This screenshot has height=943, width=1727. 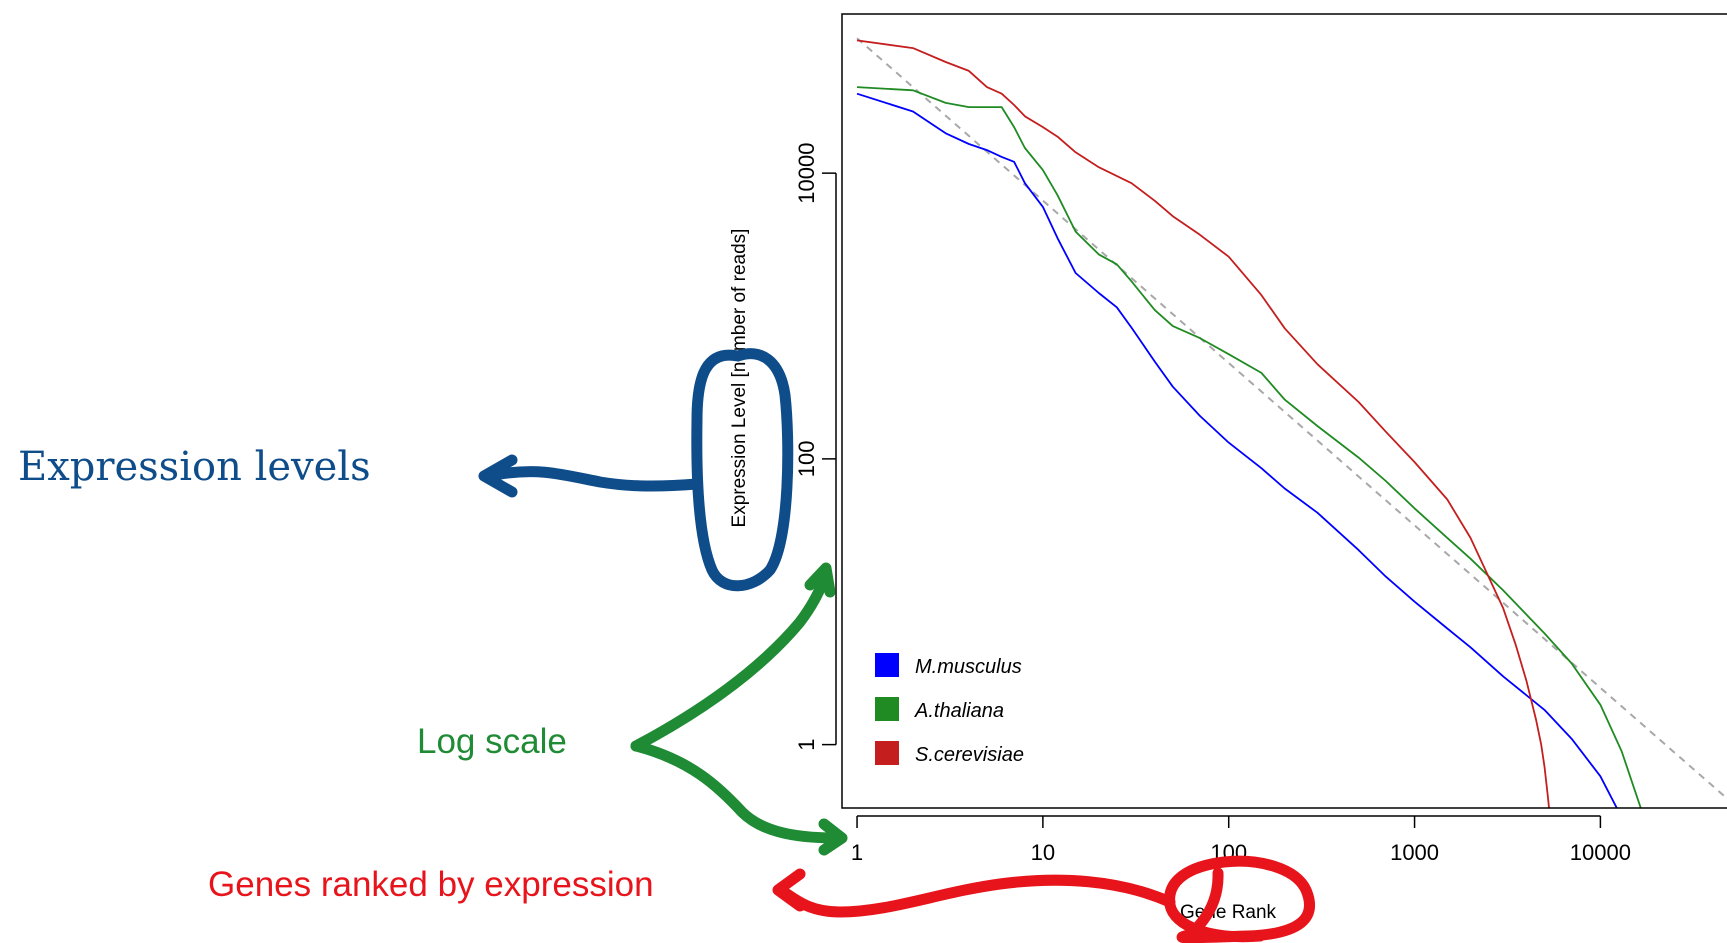 I want to click on annotation-log-scale: Log scale, so click(x=492, y=741).